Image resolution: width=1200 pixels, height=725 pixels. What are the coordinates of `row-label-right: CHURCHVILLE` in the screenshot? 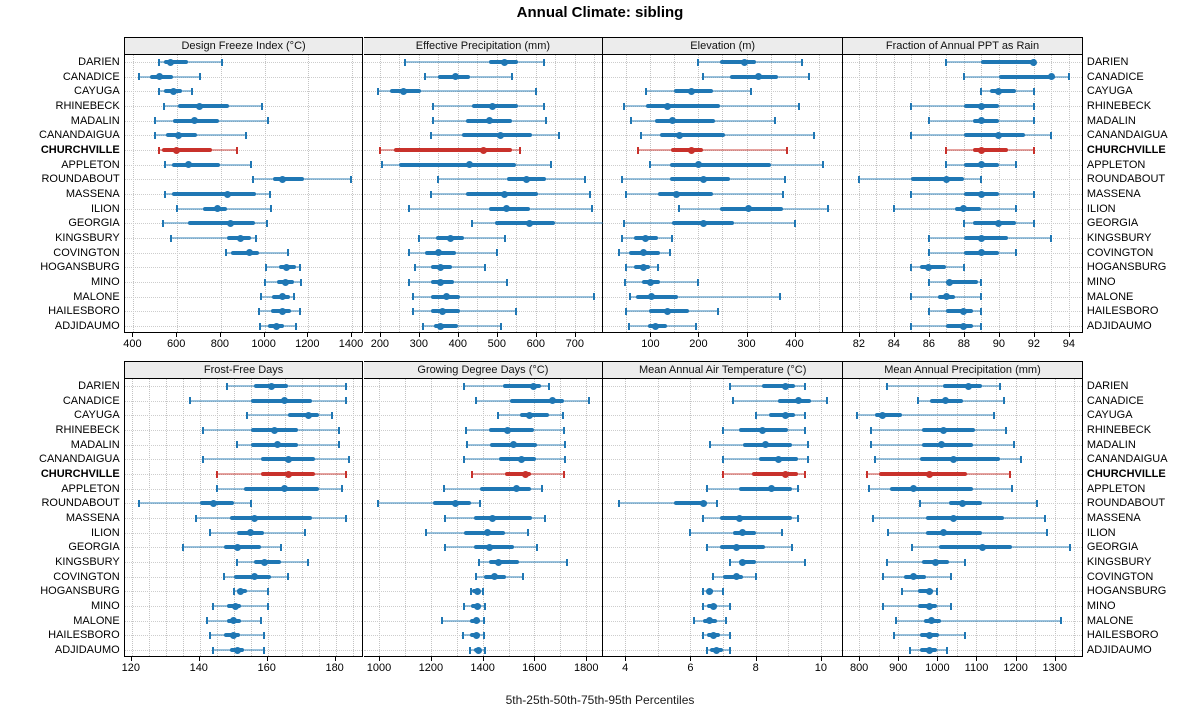 It's located at (1126, 474).